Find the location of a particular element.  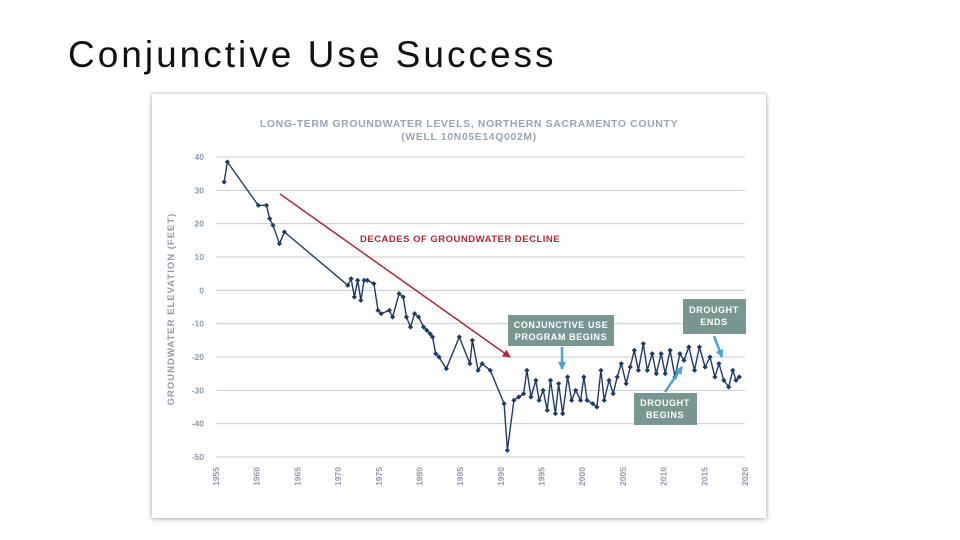

y-tick-label: -10 is located at coordinates (198, 324).